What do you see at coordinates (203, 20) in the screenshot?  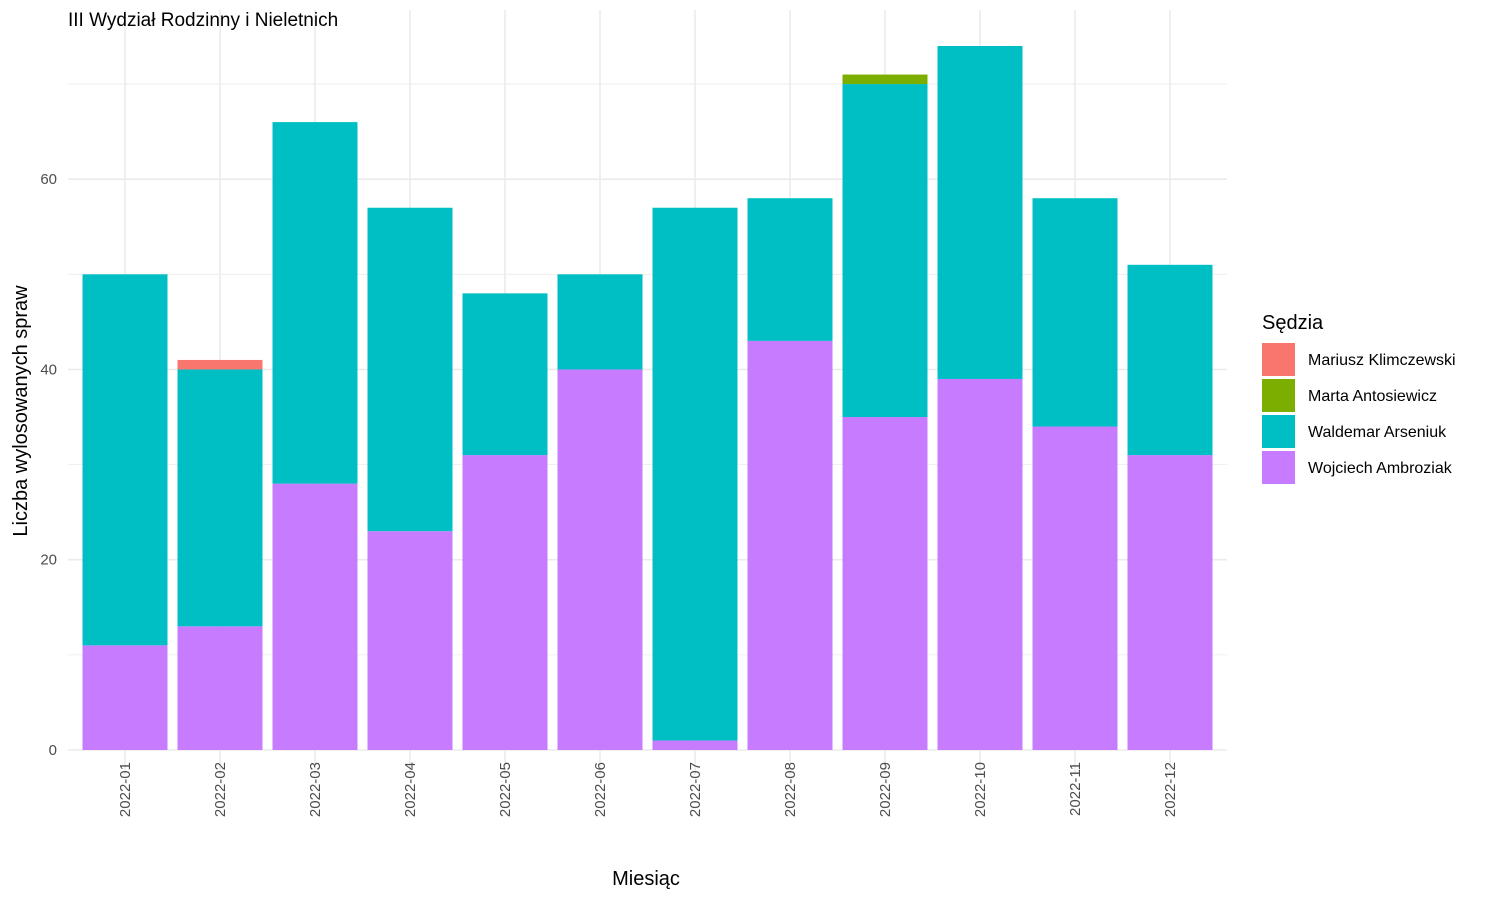 I see `chart-title: III Wydział Rodzinny i Nieletnich` at bounding box center [203, 20].